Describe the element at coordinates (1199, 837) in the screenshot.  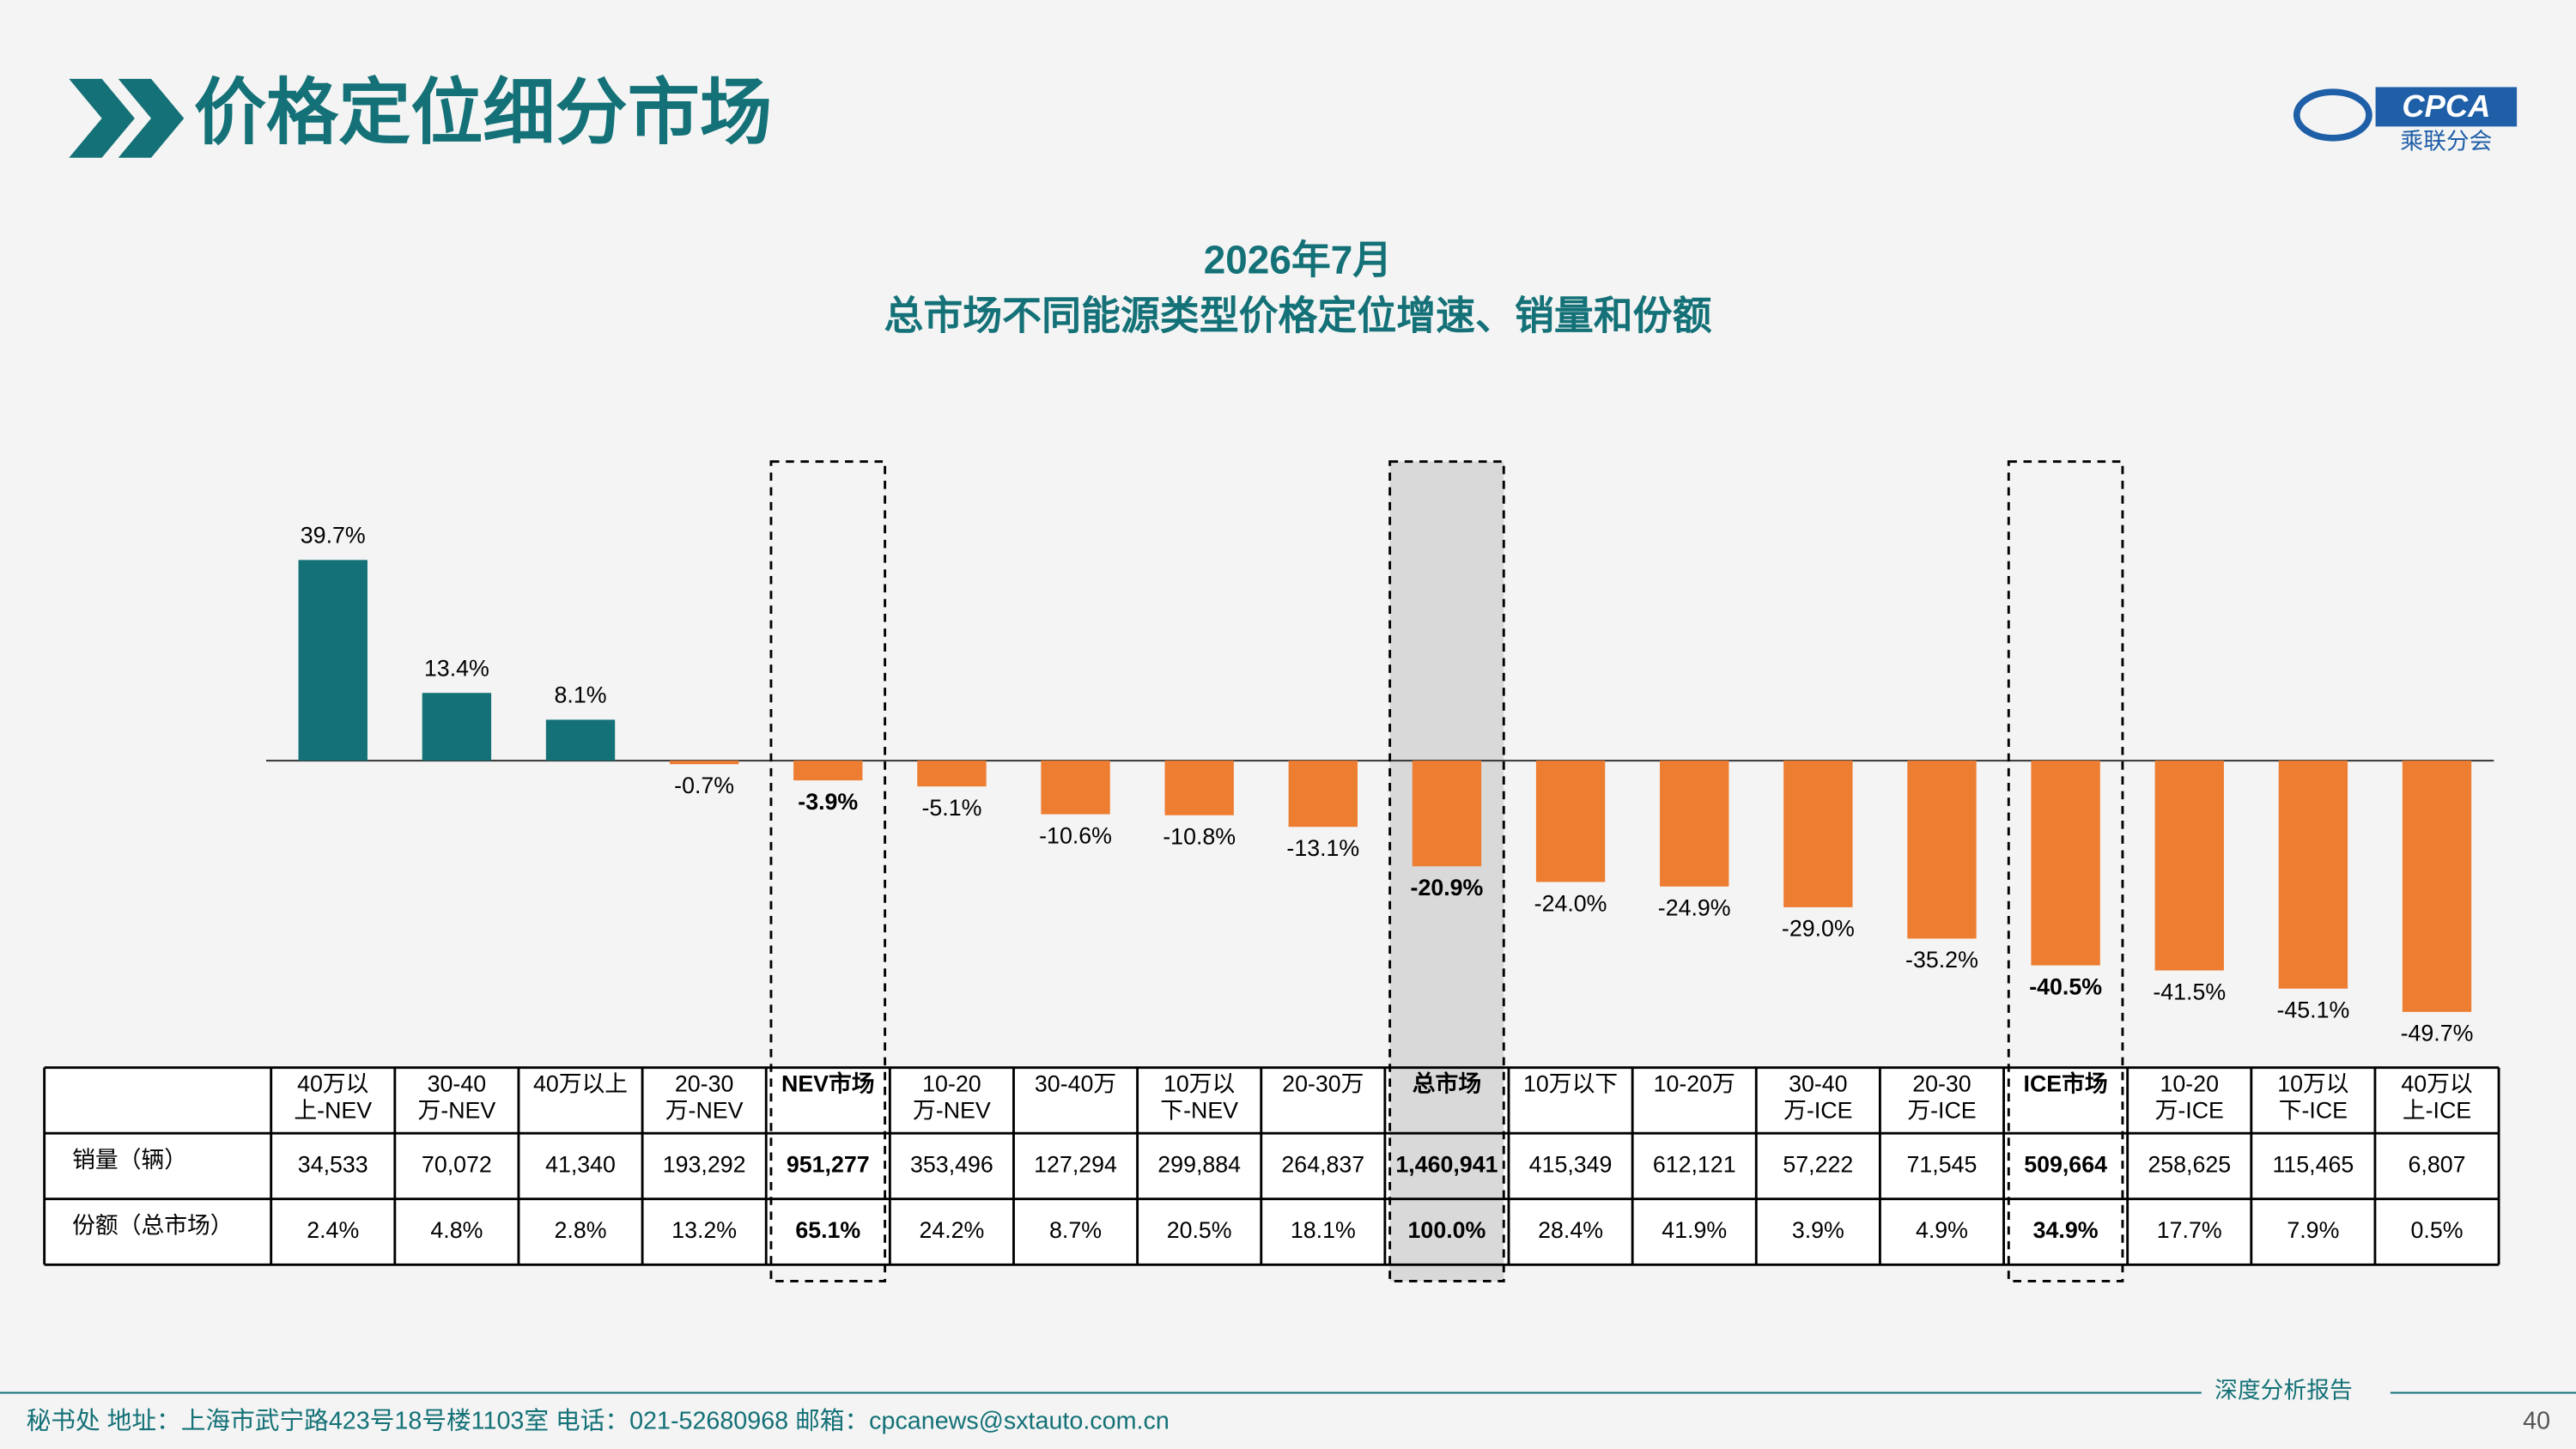
I see `value-label: -10.8%` at that location.